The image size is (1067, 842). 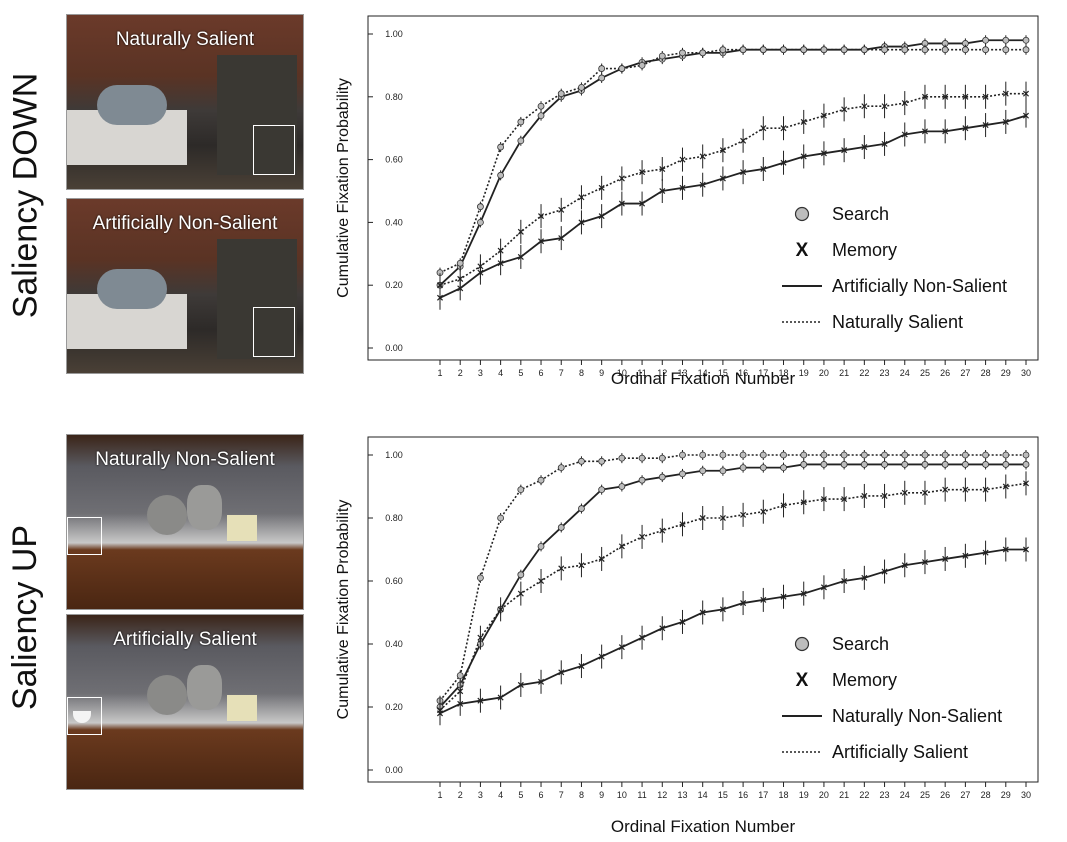 I want to click on scene-photo-naturally-non-salient: Naturally Non-Salient, so click(x=185, y=522).